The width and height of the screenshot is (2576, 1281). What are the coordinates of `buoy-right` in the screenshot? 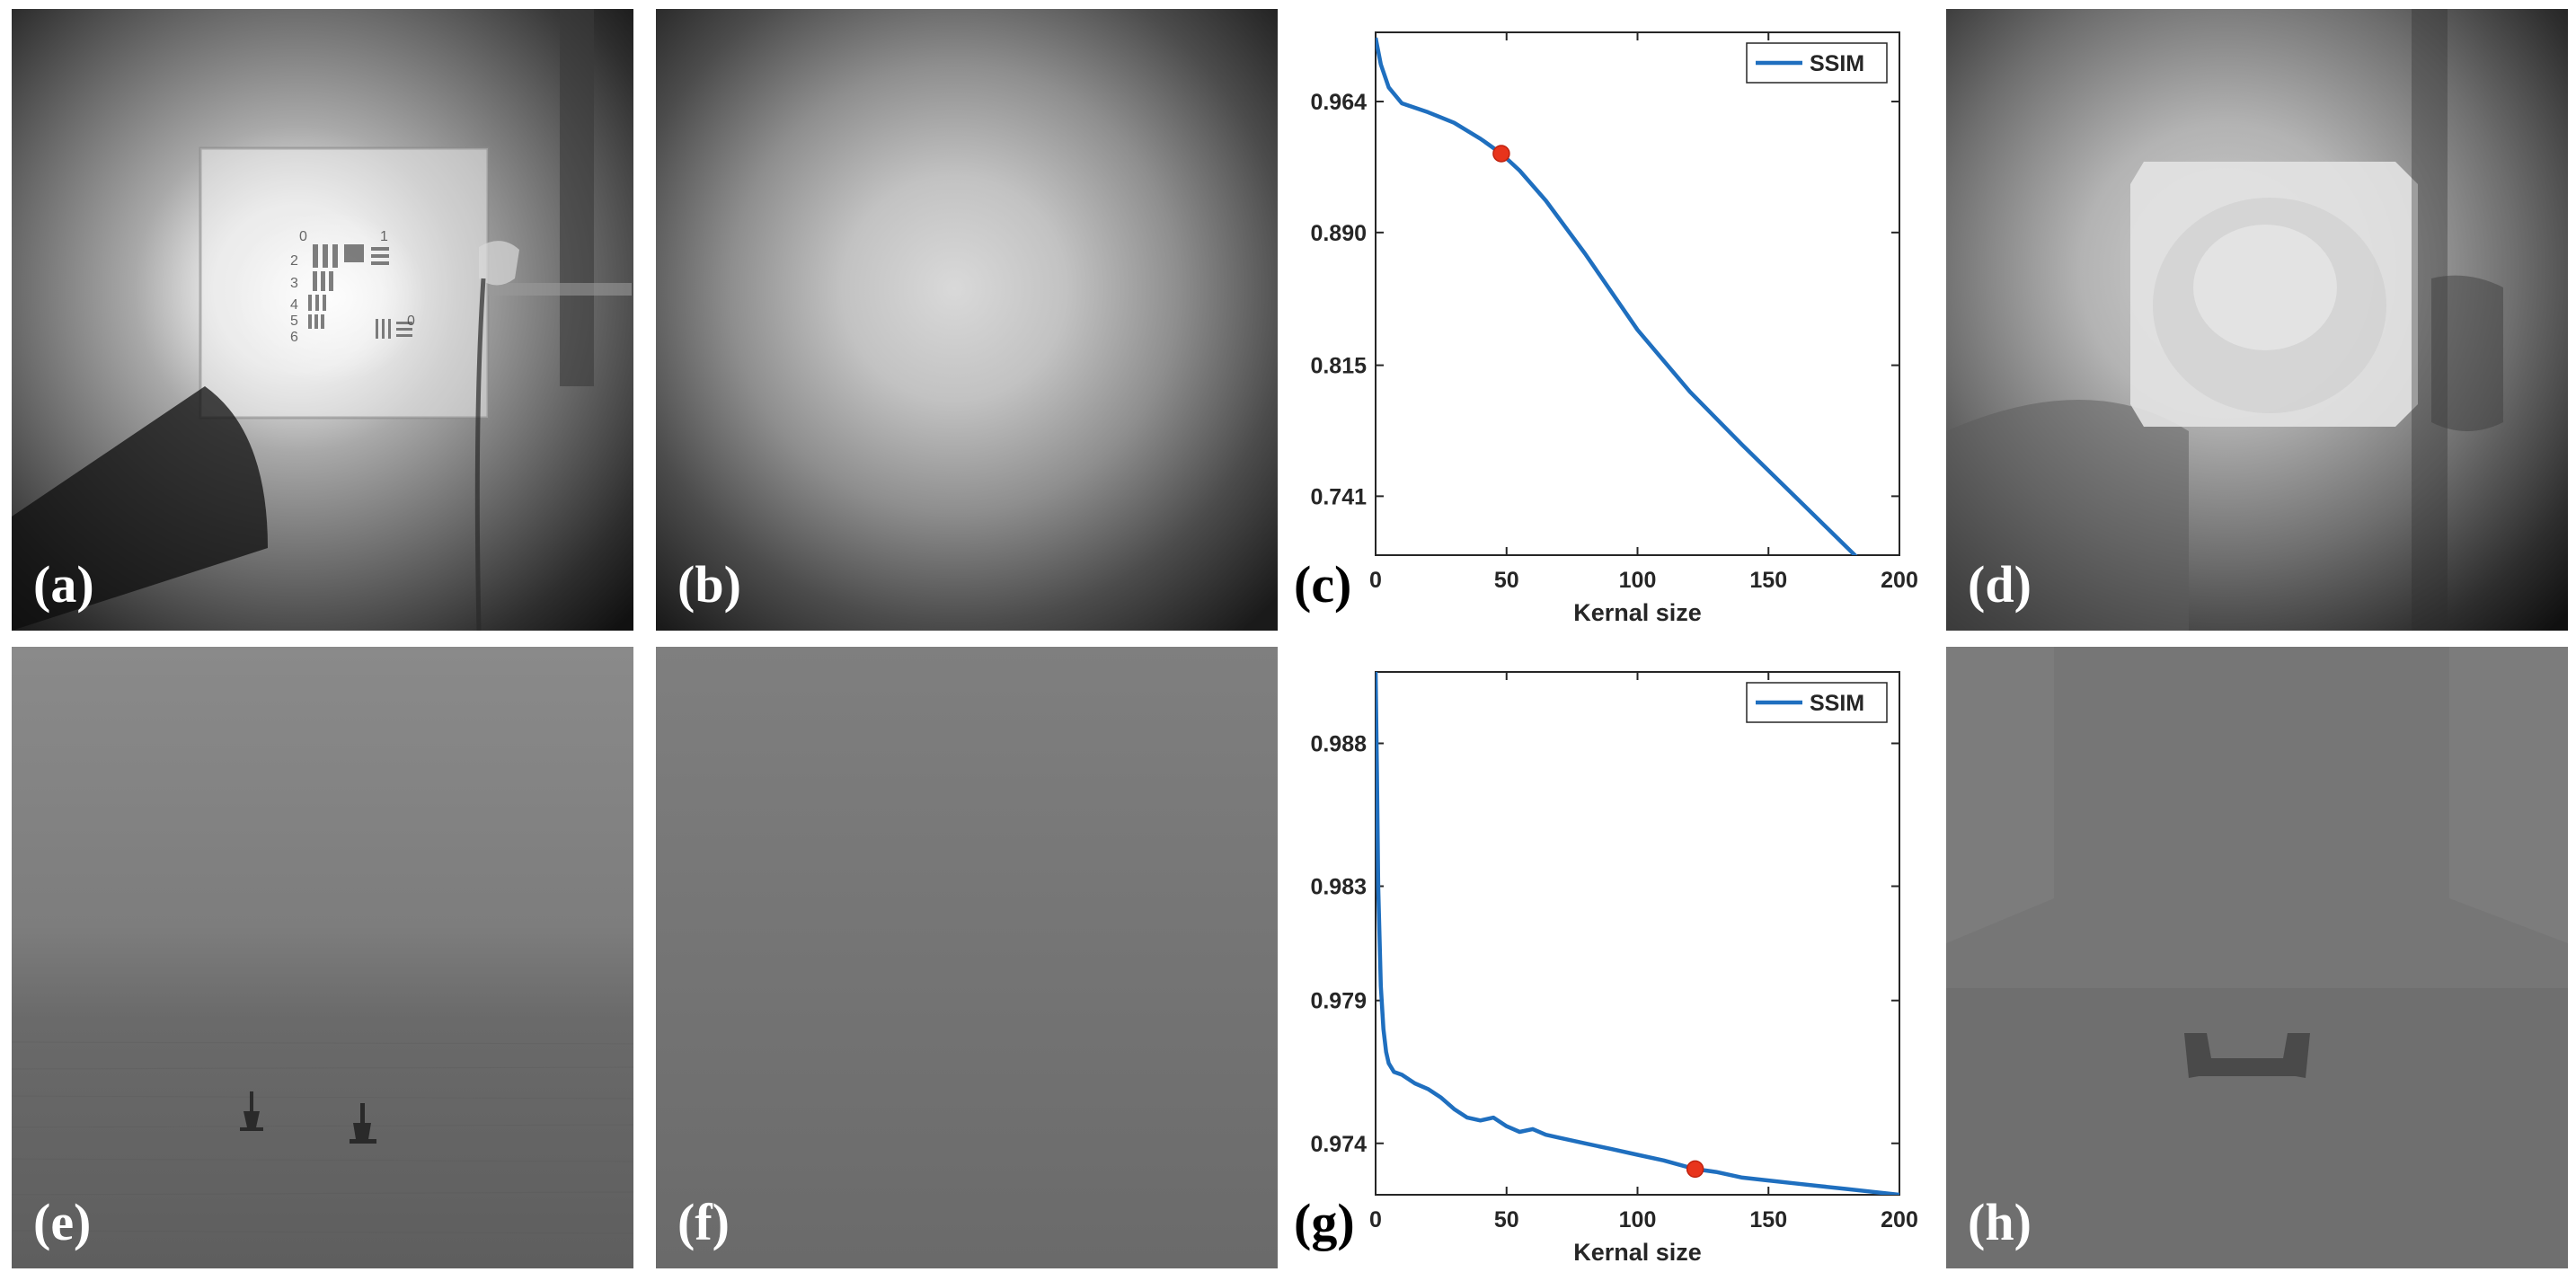 It's located at (363, 1123).